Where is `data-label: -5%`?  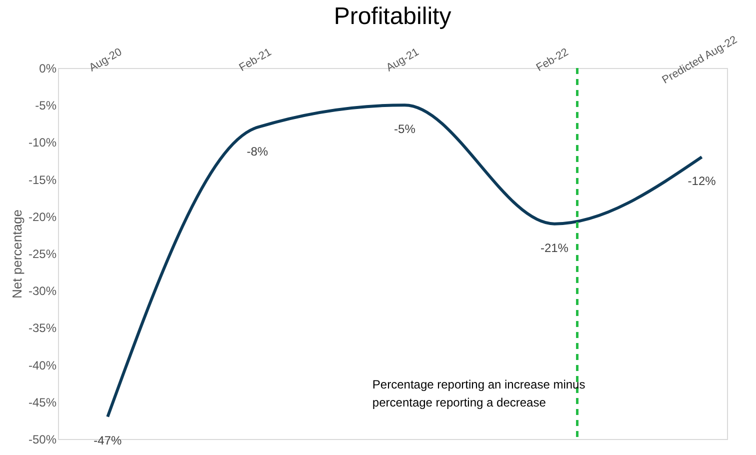
data-label: -5% is located at coordinates (405, 129).